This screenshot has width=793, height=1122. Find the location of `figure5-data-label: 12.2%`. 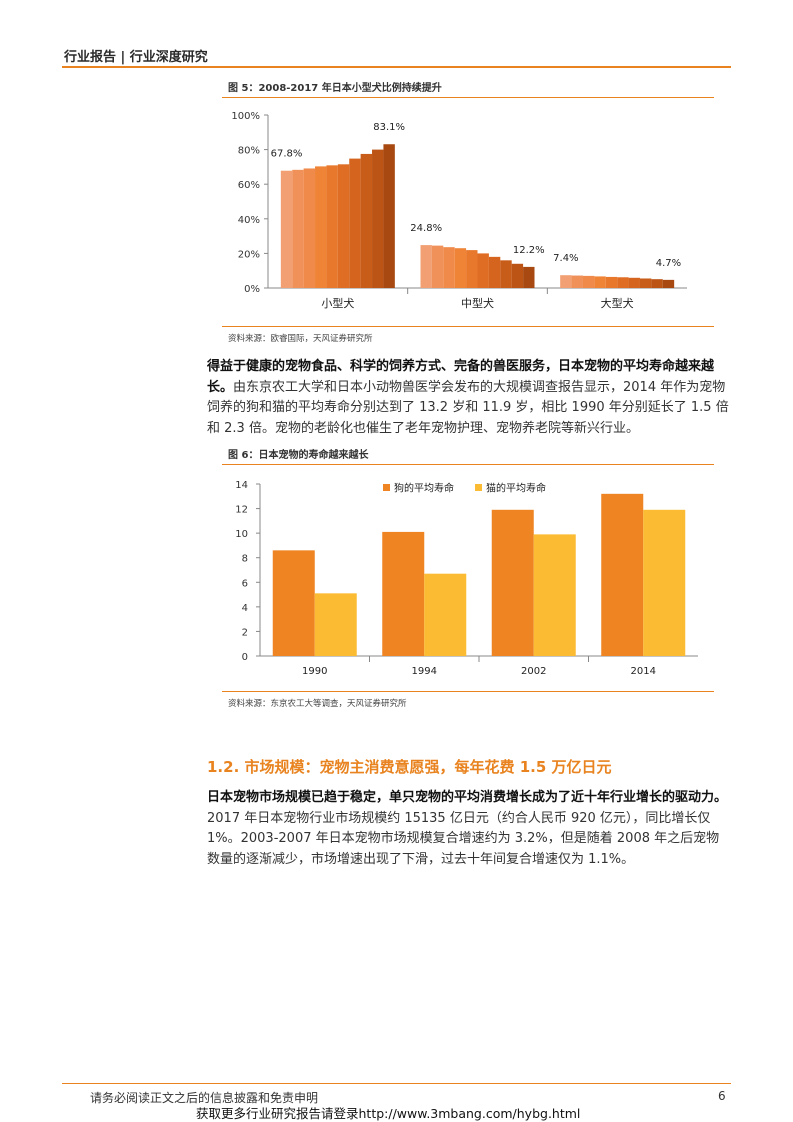

figure5-data-label: 12.2% is located at coordinates (529, 250).